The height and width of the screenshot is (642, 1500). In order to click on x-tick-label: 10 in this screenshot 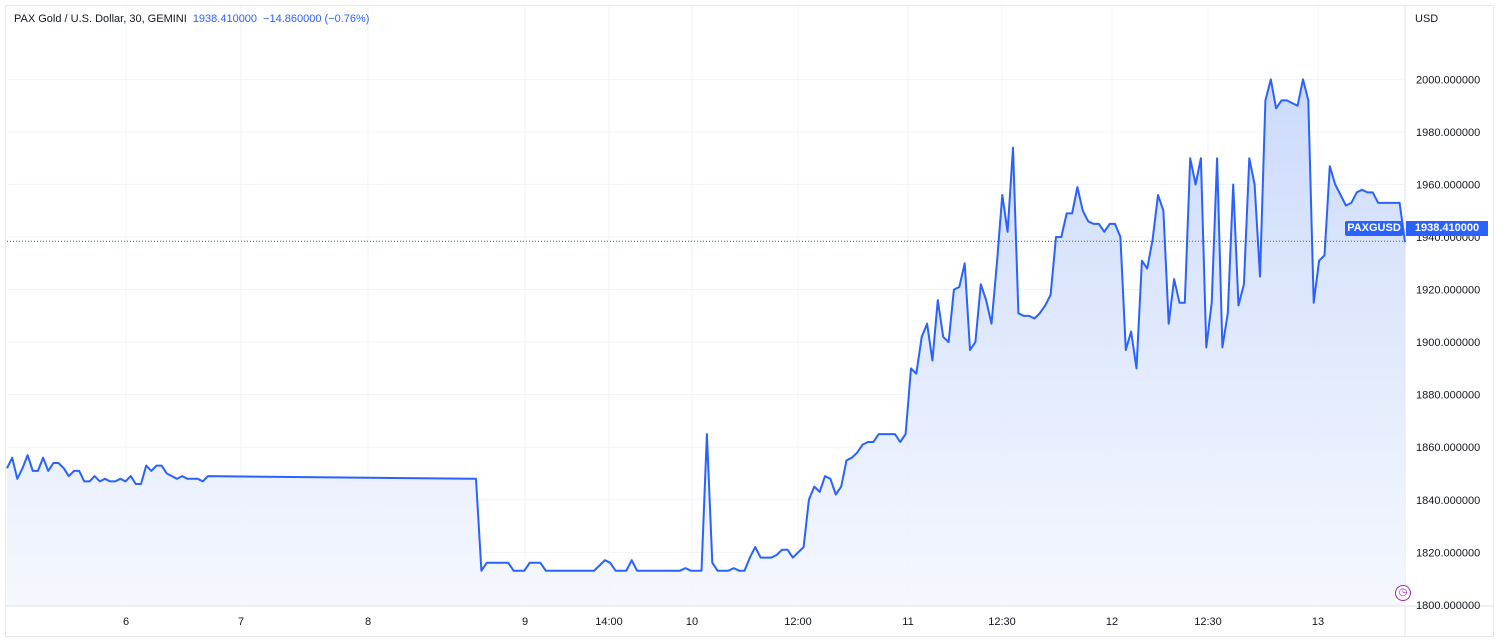, I will do `click(692, 622)`.